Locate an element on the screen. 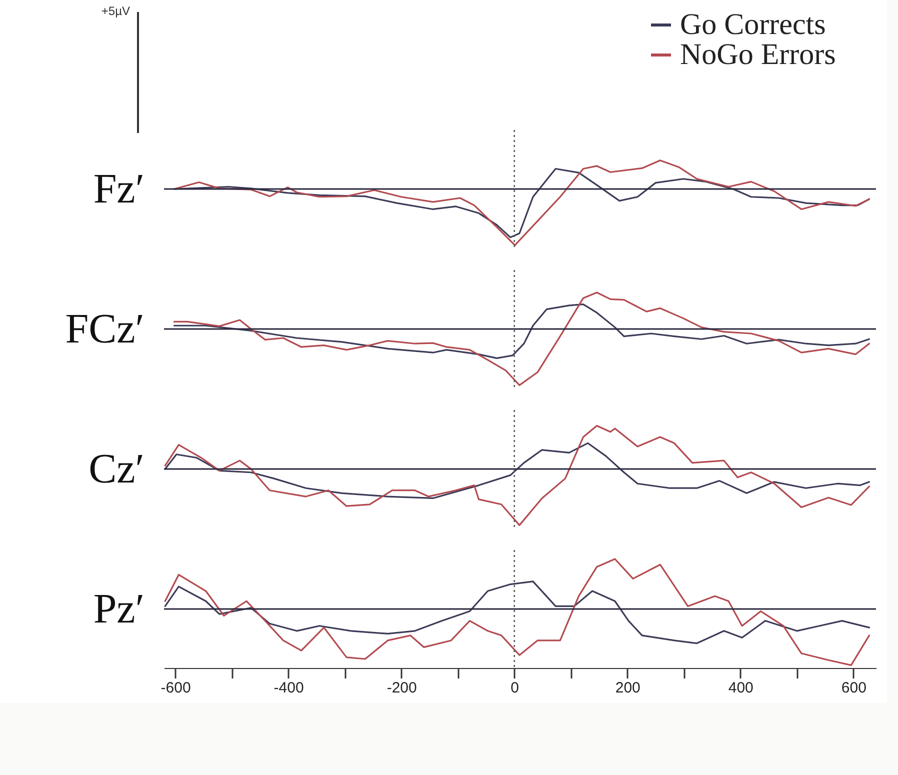  y-axis-title: Fz′ is located at coordinates (118, 189).